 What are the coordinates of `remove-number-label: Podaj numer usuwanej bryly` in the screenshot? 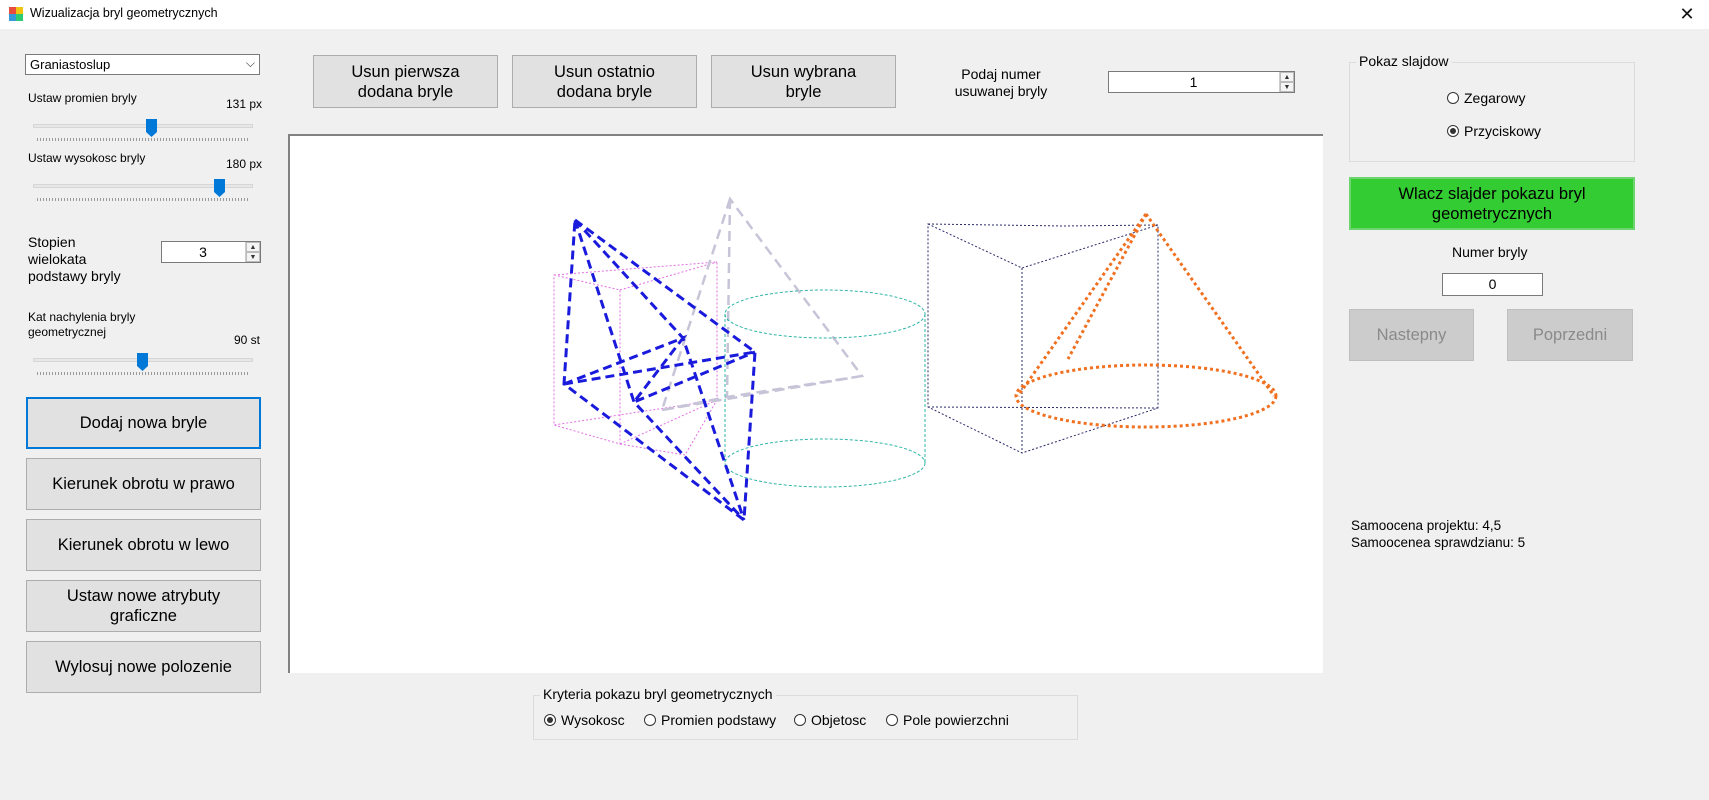 It's located at (1001, 82).